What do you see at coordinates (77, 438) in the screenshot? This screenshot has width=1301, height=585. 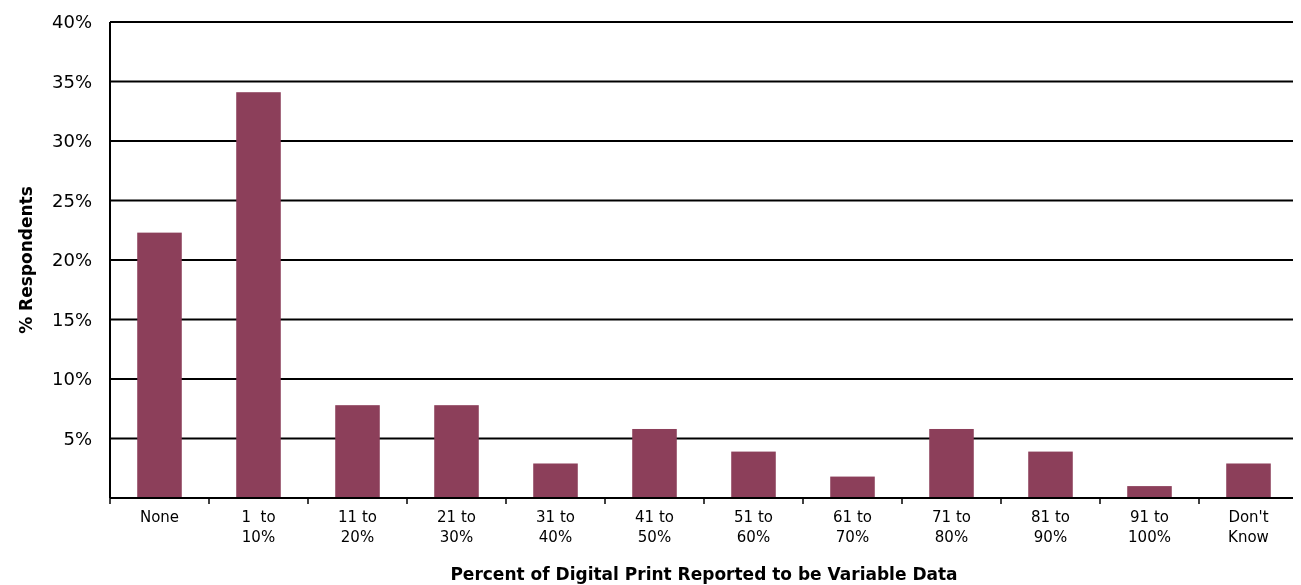 I see `y-tick-label: 5%` at bounding box center [77, 438].